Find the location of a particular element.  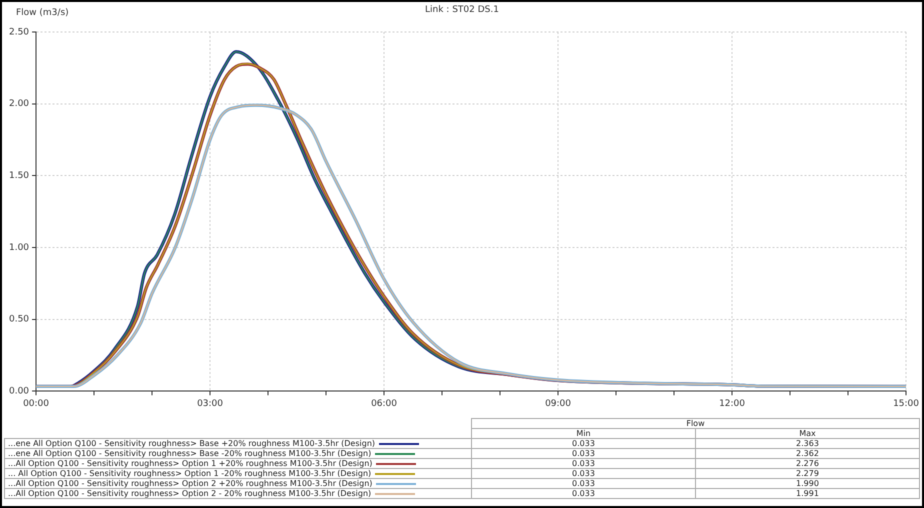

x-tick-label: 06:00 is located at coordinates (384, 403).